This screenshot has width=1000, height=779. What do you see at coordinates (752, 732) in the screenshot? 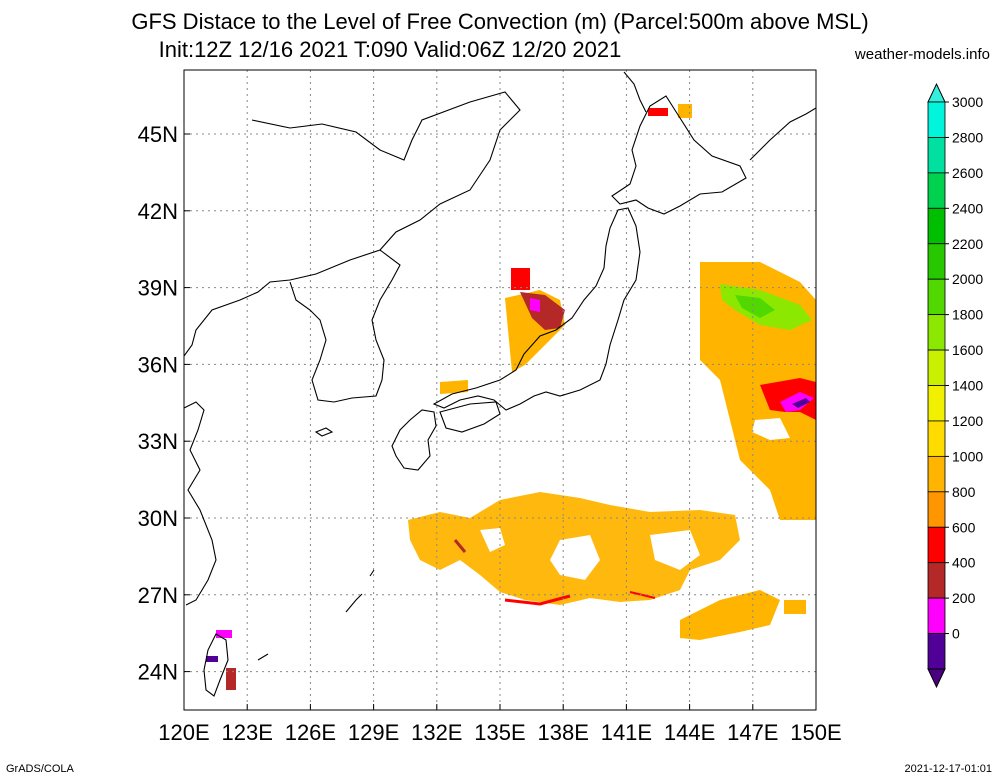
I see `lon-tick-label: 147E` at bounding box center [752, 732].